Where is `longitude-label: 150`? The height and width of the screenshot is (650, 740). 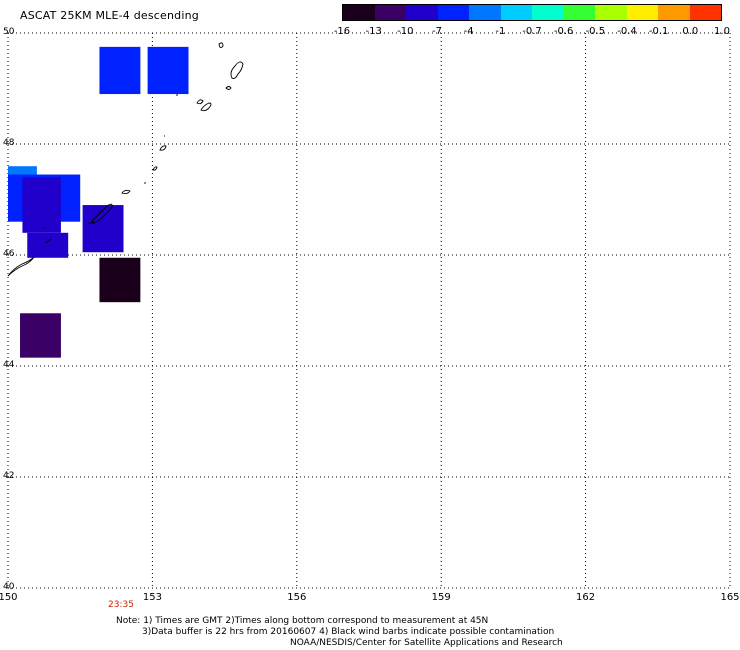 longitude-label: 150 is located at coordinates (9, 597).